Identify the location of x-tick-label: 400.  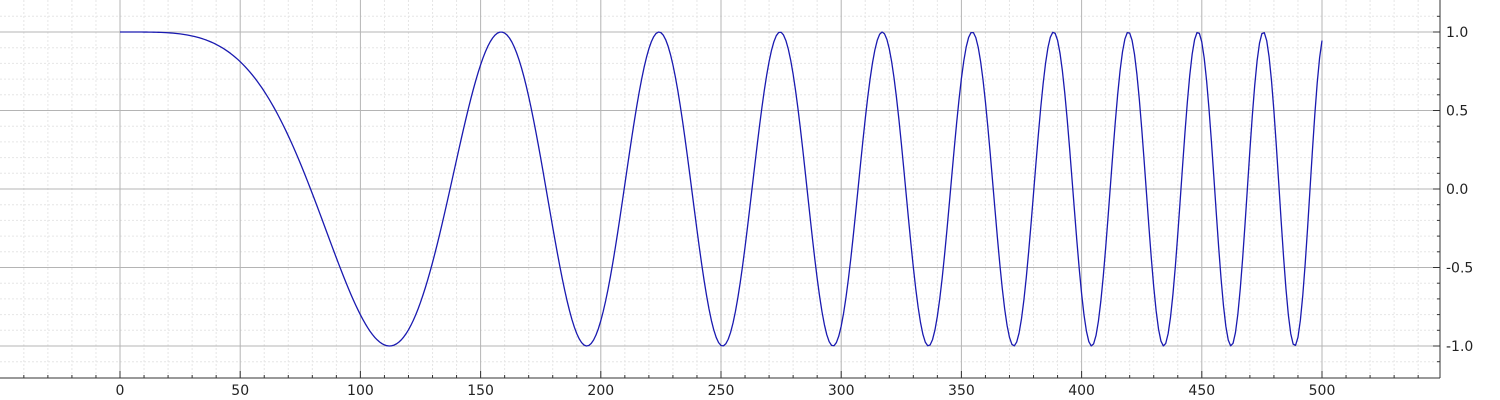
(1081, 391).